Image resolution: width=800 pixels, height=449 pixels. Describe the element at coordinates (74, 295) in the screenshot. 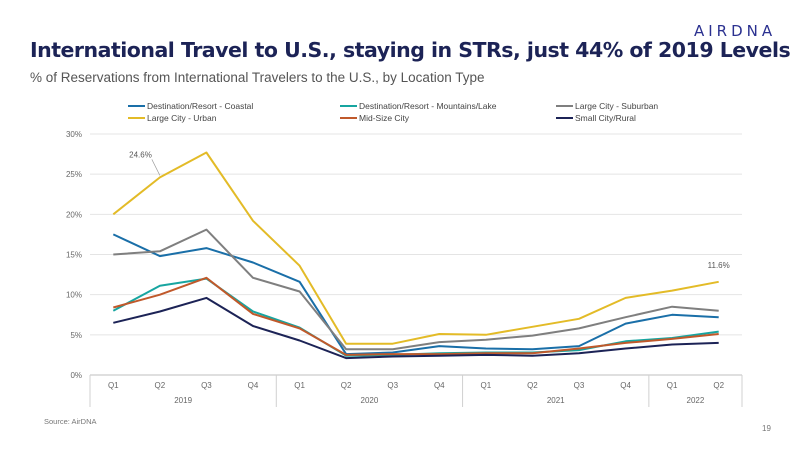

I see `y-tick-label: 10%` at that location.